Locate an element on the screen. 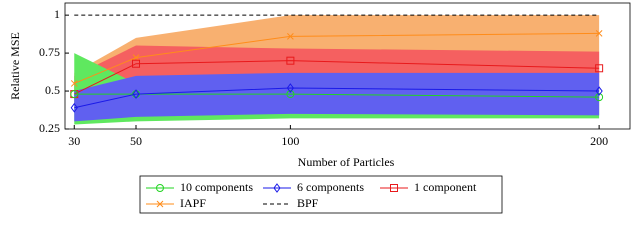 Image resolution: width=640 pixels, height=248 pixels. legend-item: 1 component is located at coordinates (428, 187).